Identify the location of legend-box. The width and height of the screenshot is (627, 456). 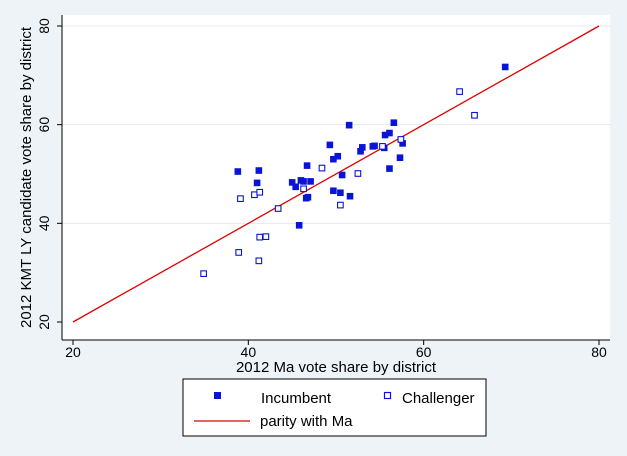
(334, 407).